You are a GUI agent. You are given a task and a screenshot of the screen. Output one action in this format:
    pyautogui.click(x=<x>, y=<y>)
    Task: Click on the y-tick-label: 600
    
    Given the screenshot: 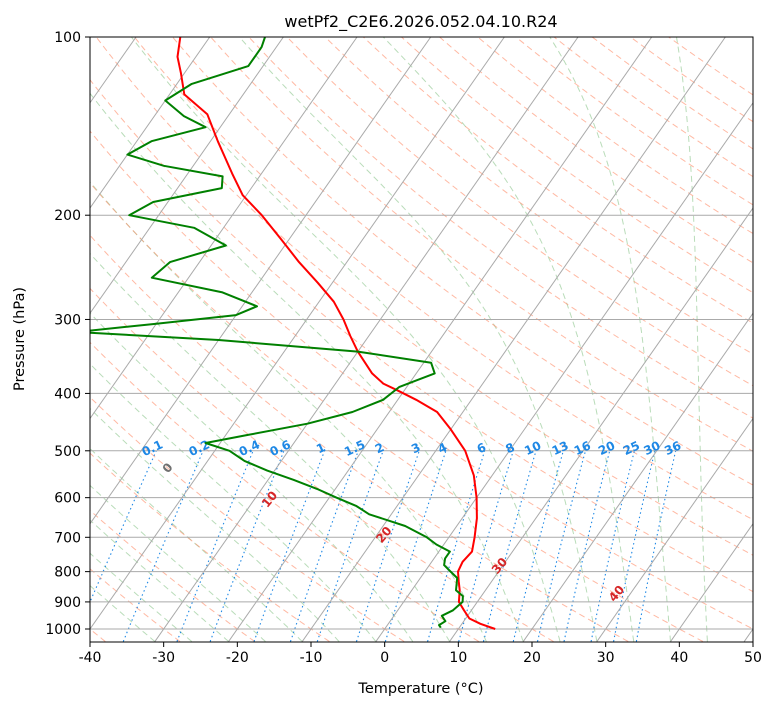 What is the action you would take?
    pyautogui.click(x=67, y=499)
    